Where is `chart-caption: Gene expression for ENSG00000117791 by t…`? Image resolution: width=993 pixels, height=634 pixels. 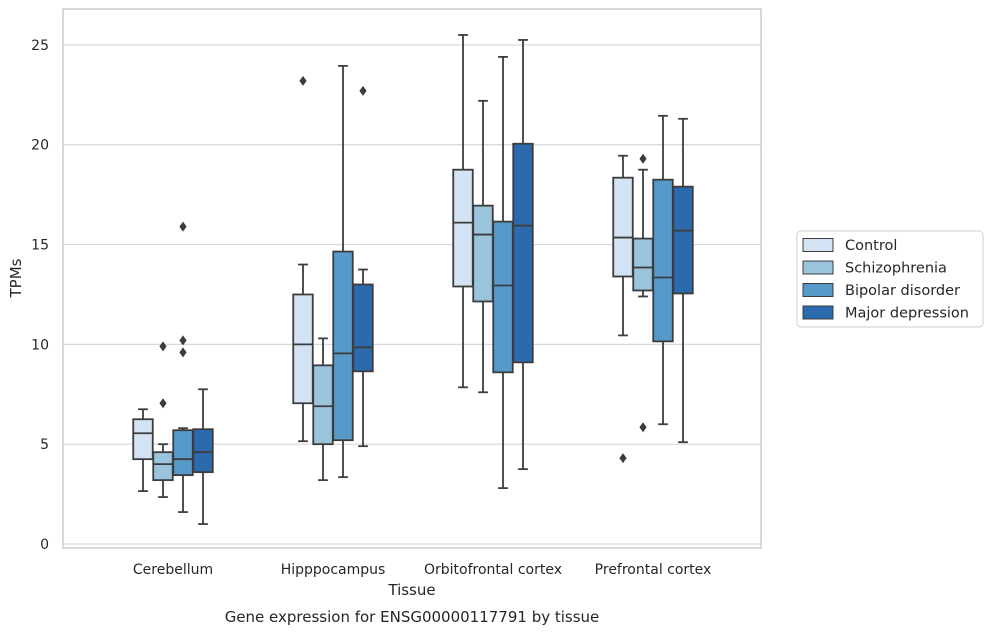 chart-caption: Gene expression for ENSG00000117791 by t… is located at coordinates (412, 617).